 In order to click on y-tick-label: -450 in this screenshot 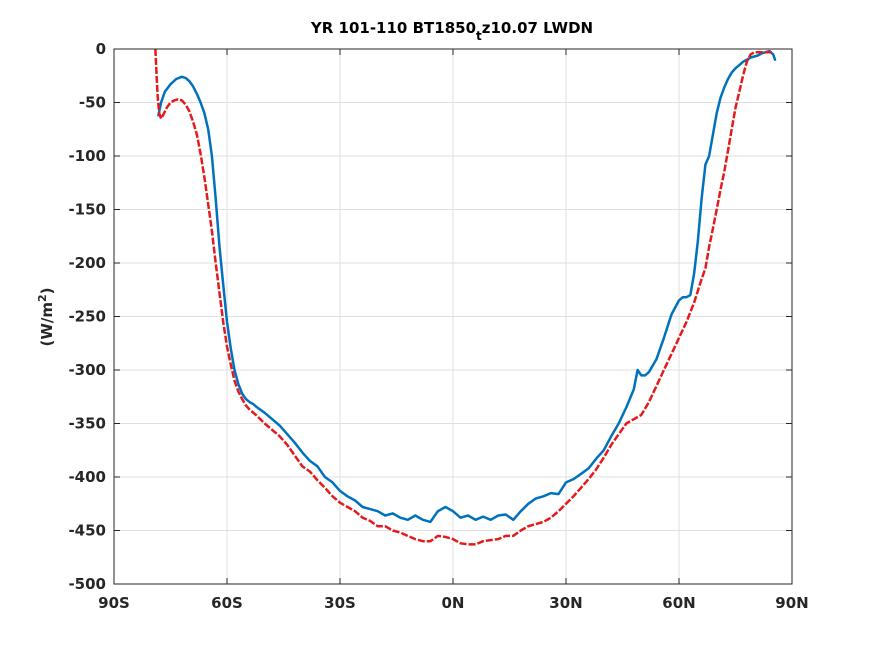, I will do `click(87, 531)`.